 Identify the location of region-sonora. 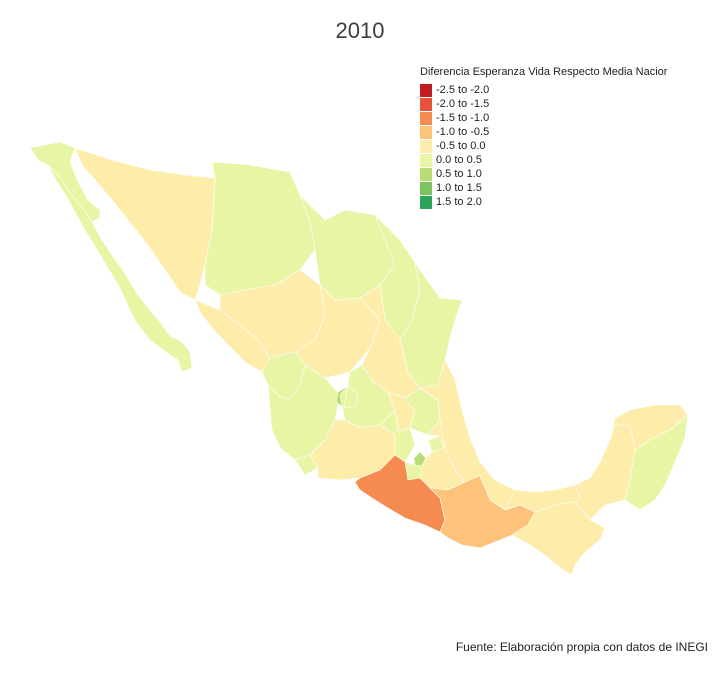
(145, 224).